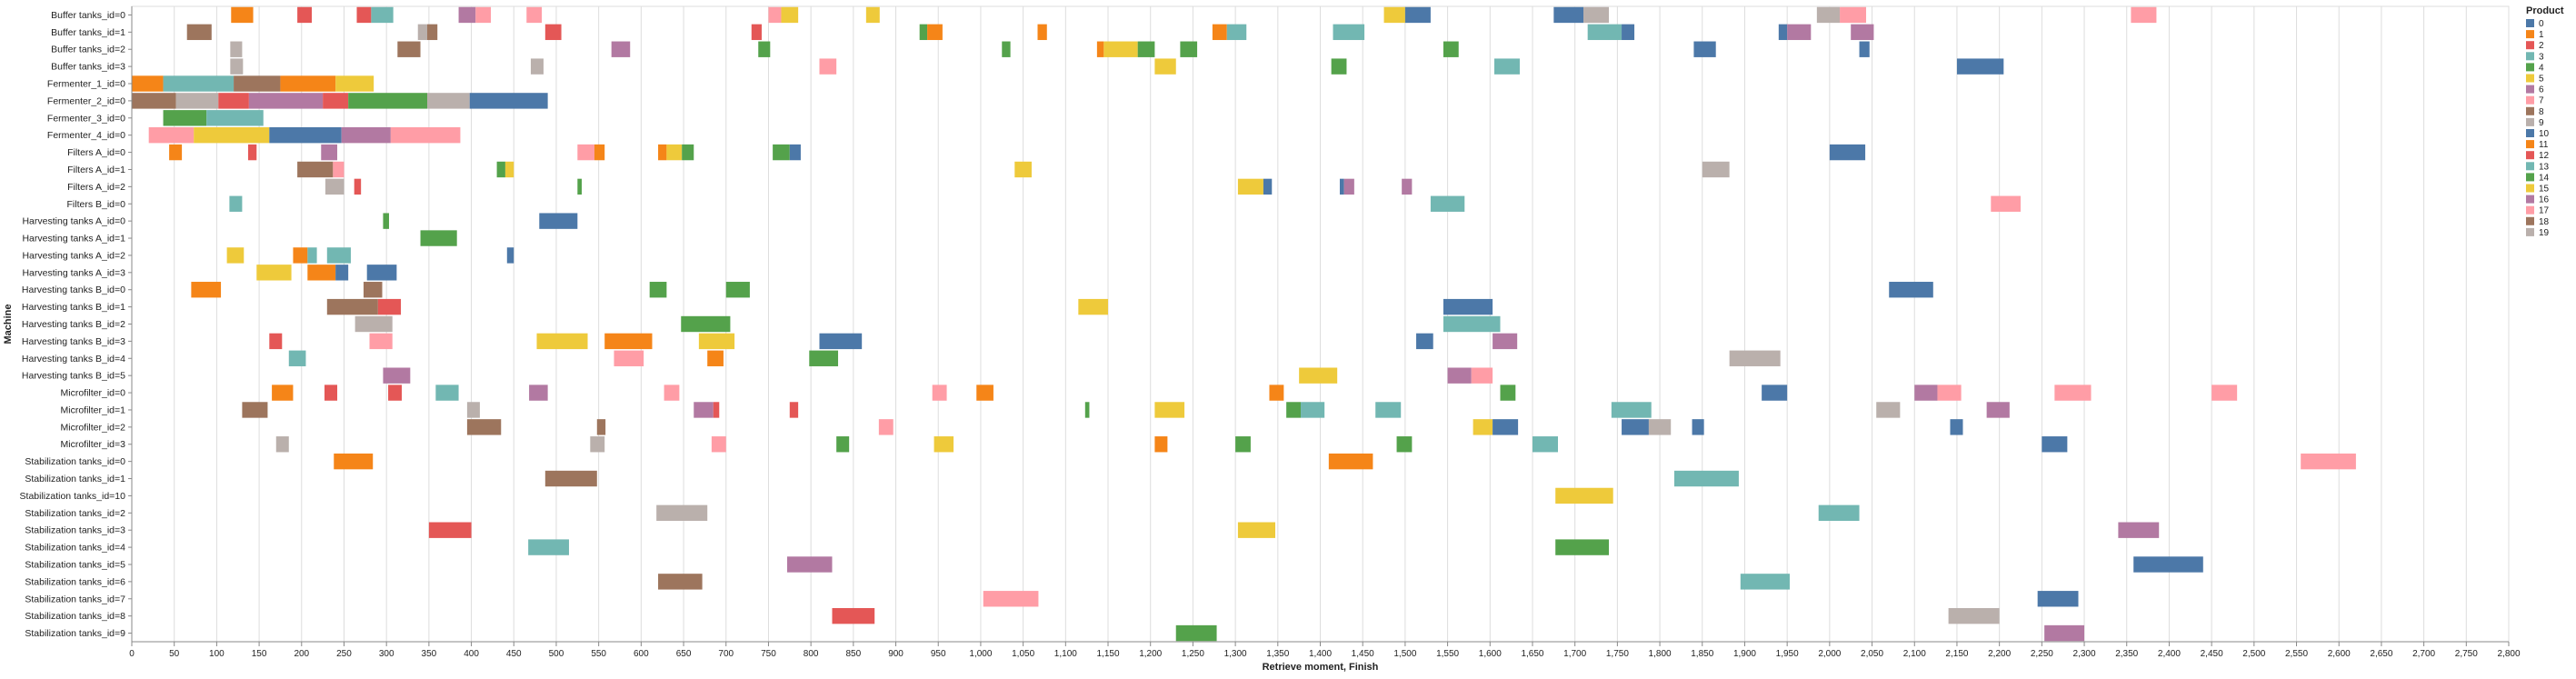  What do you see at coordinates (96, 188) in the screenshot?
I see `y-tick-label: Filters A_id=2` at bounding box center [96, 188].